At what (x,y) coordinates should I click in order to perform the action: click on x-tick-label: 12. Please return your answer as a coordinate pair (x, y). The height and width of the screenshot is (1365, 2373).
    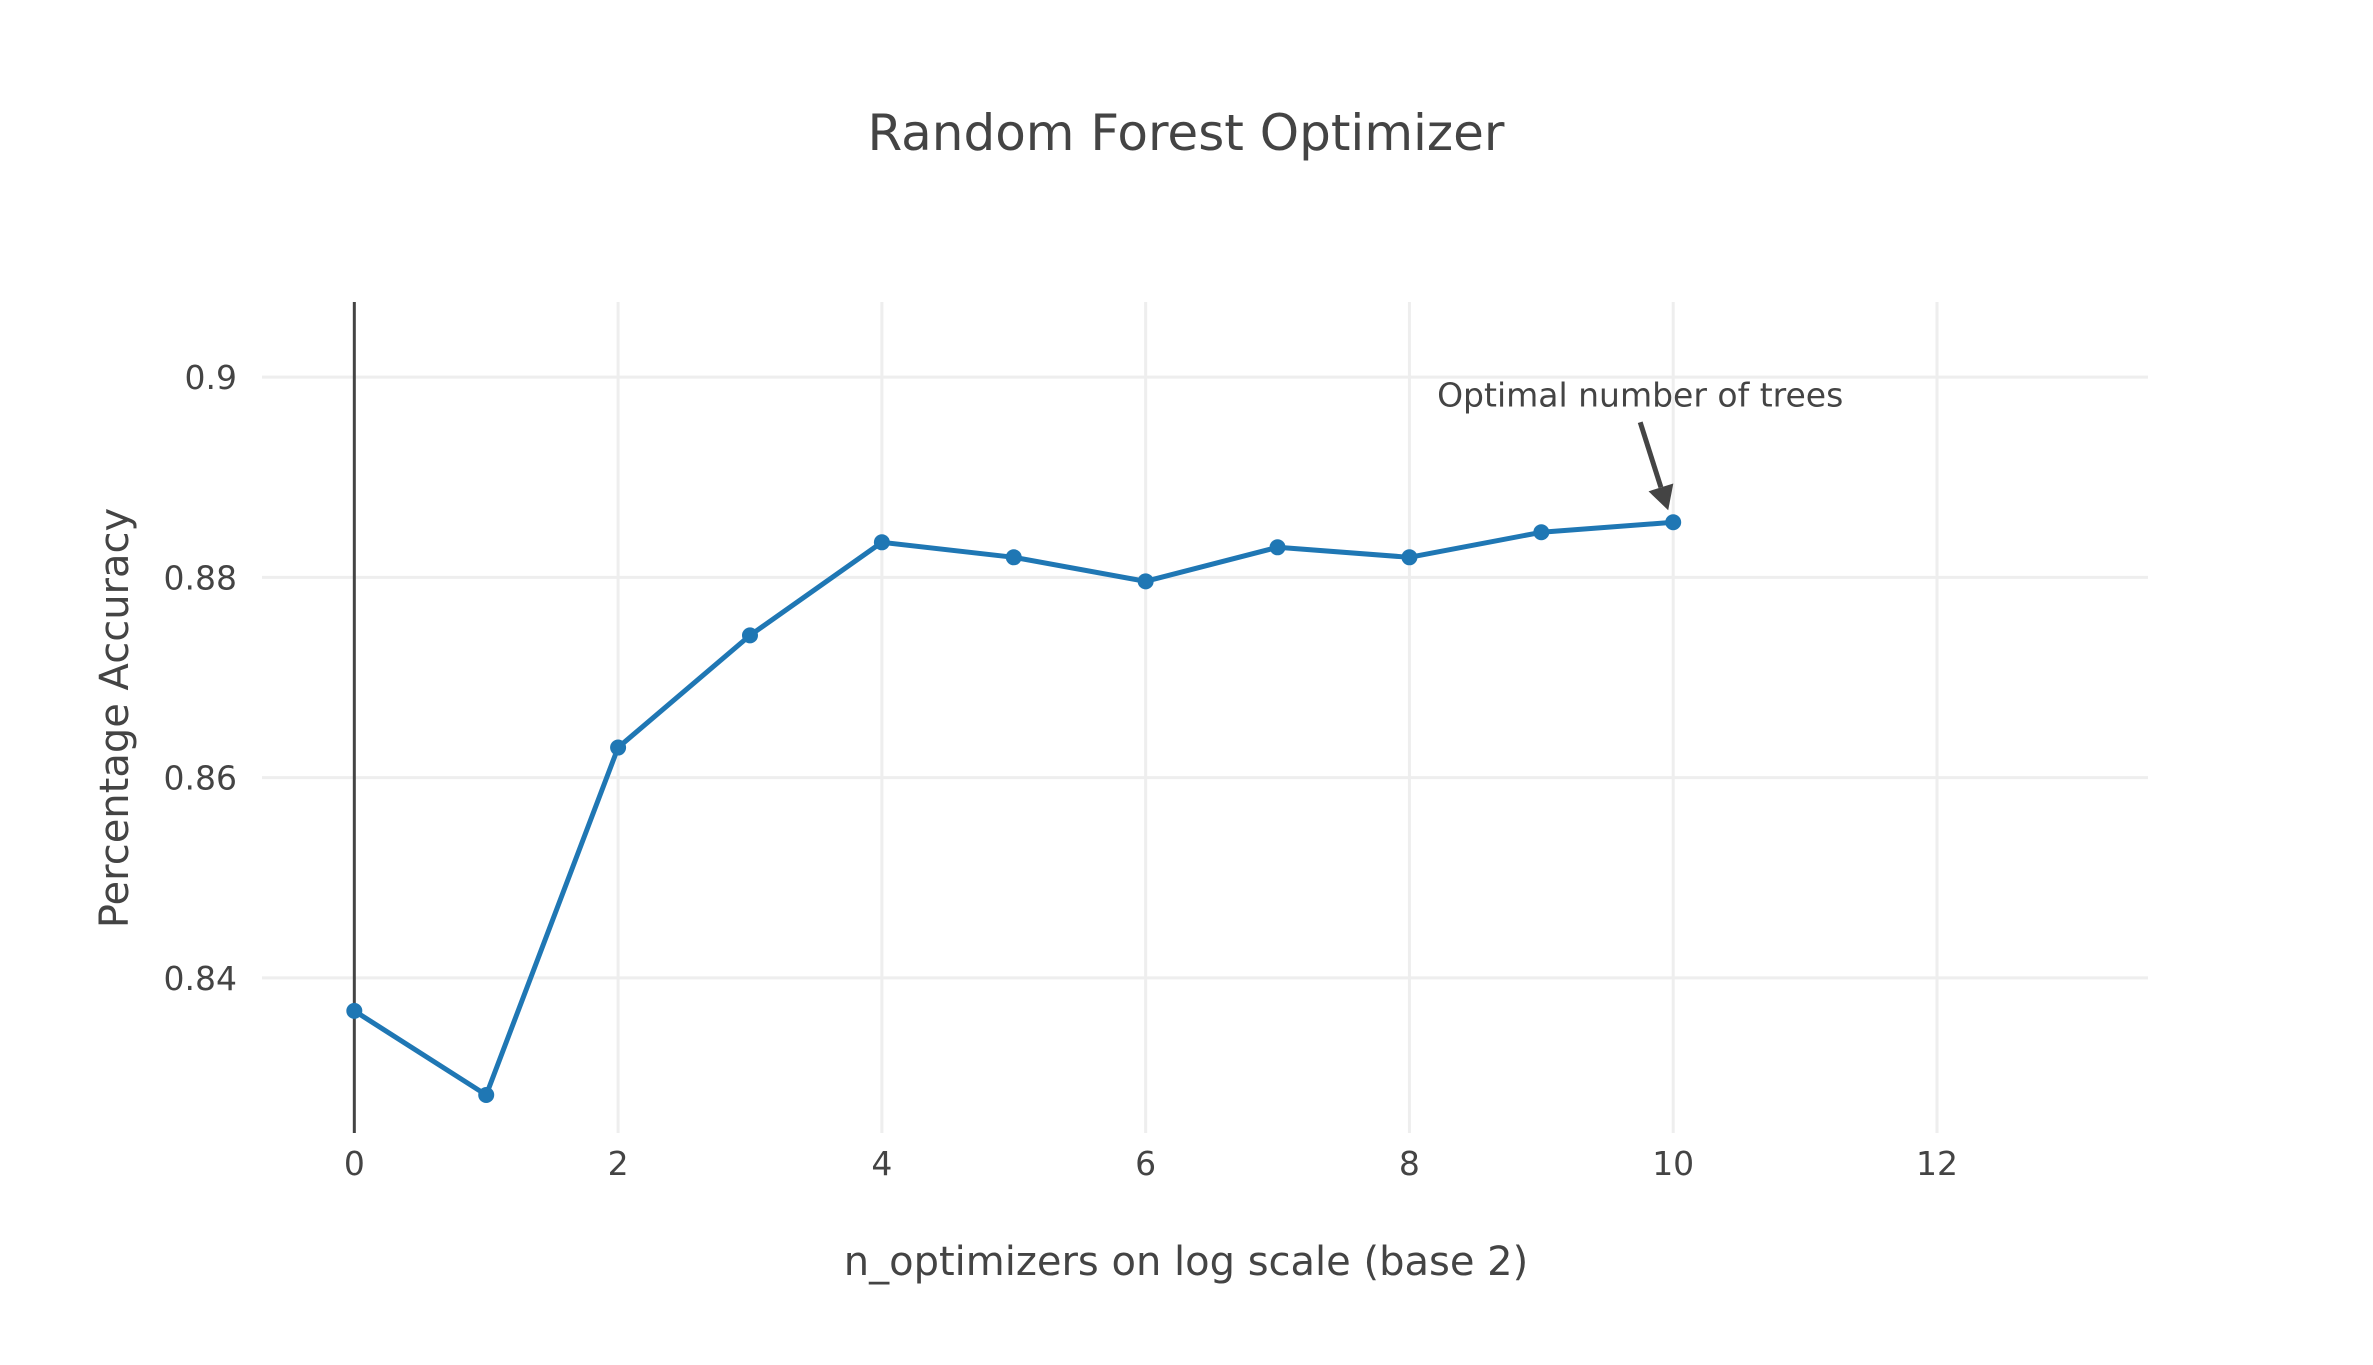
    Looking at the image, I should click on (1937, 1163).